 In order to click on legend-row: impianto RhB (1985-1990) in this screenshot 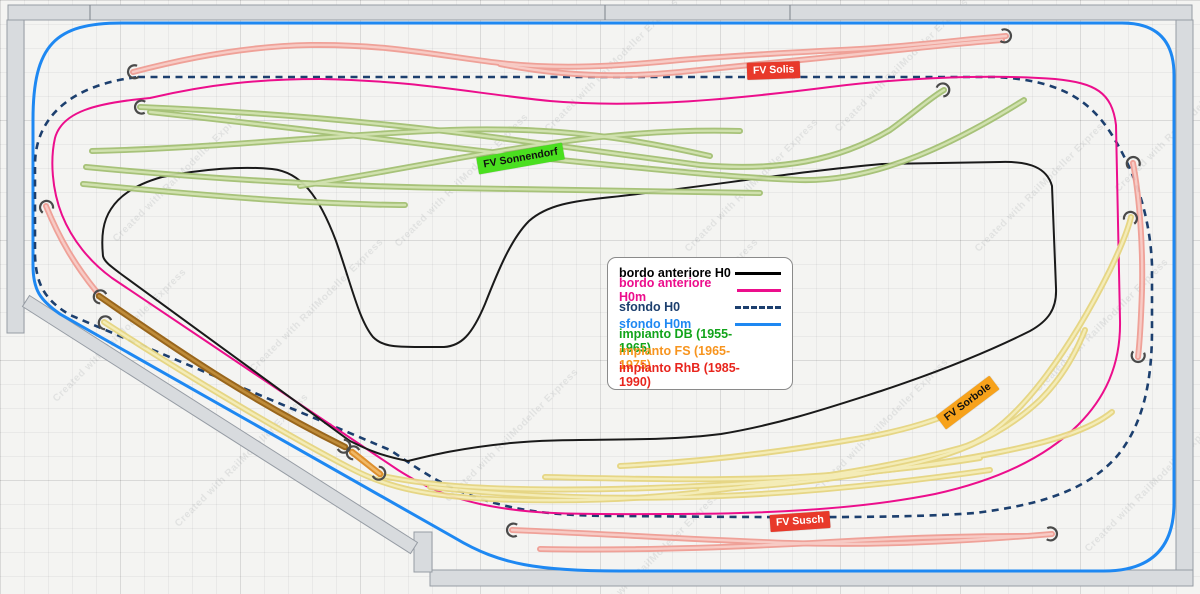, I will do `click(700, 375)`.